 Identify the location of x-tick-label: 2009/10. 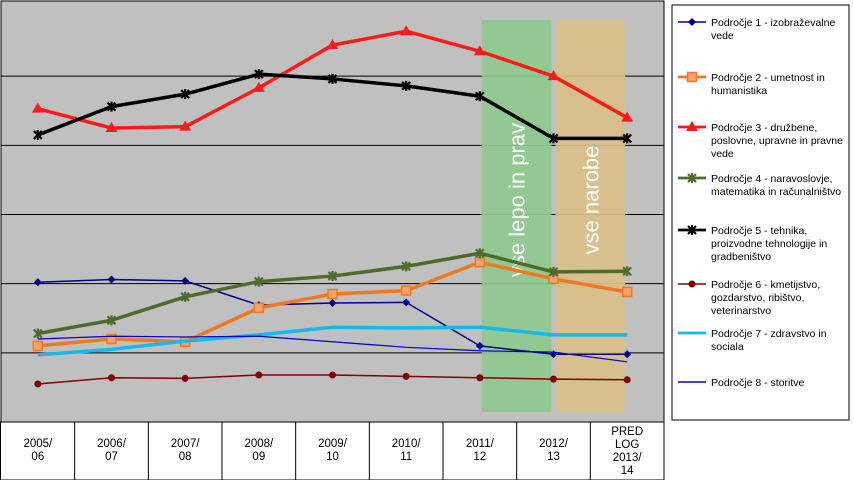
(333, 450).